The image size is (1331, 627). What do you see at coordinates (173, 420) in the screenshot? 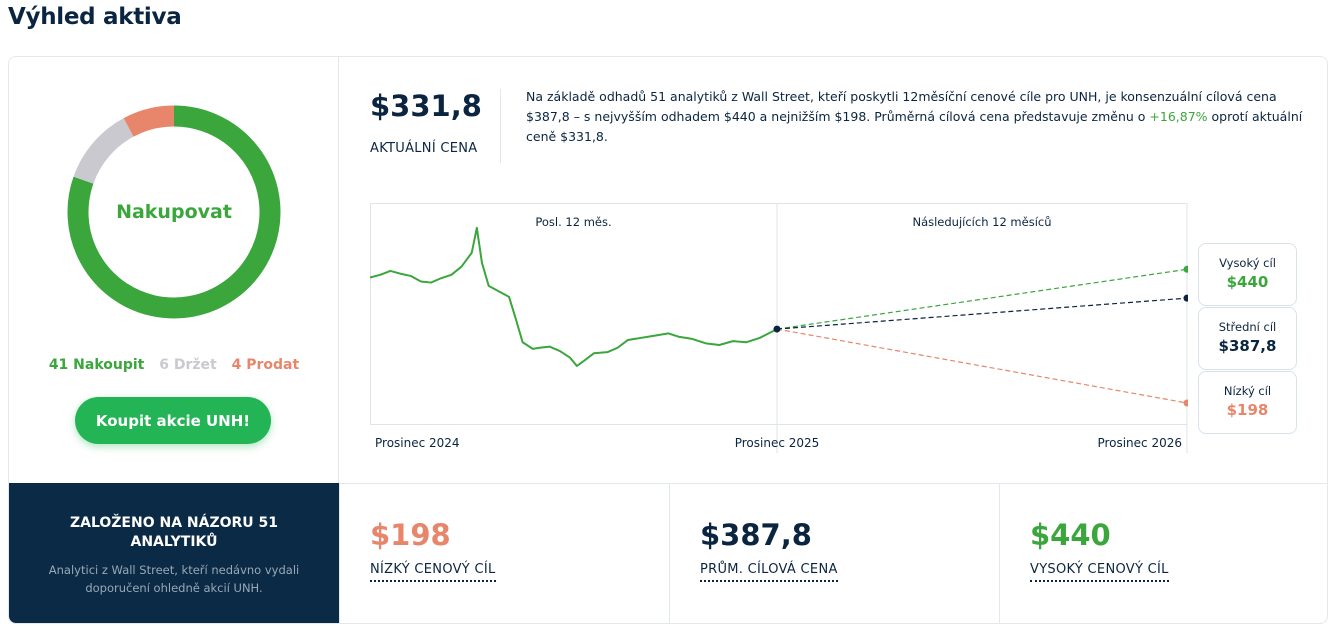
I see `buy-stock-button: Koupit akcie UNH!` at bounding box center [173, 420].